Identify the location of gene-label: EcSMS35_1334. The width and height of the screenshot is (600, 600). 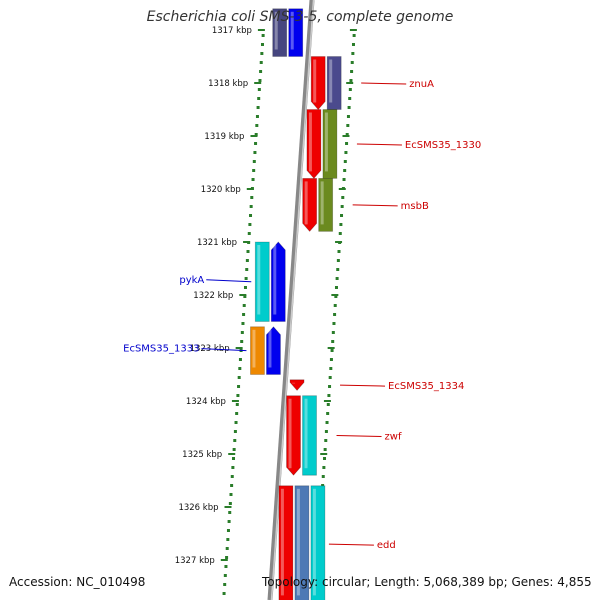
(426, 386).